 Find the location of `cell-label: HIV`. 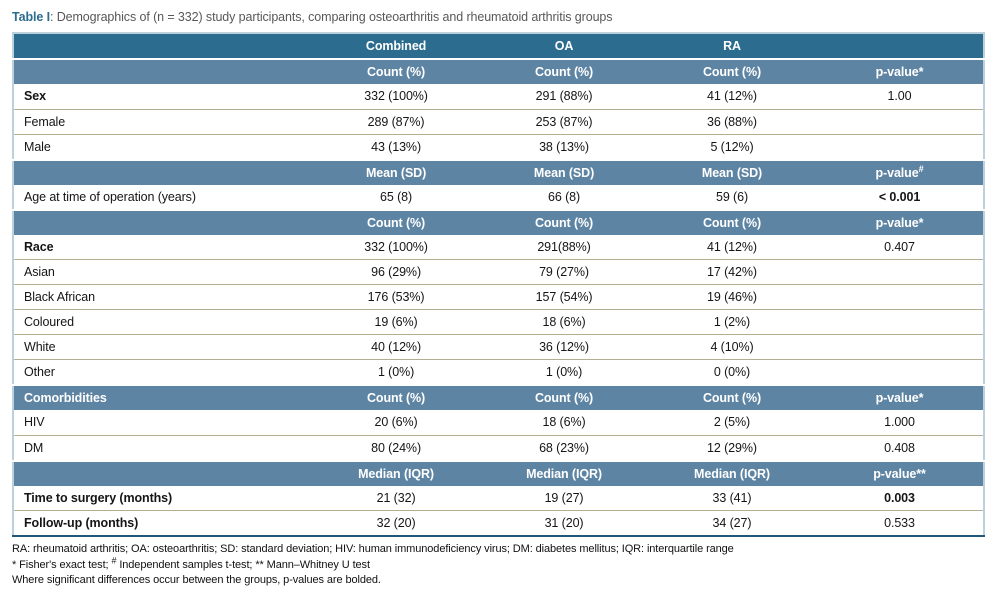

cell-label: HIV is located at coordinates (163, 422).